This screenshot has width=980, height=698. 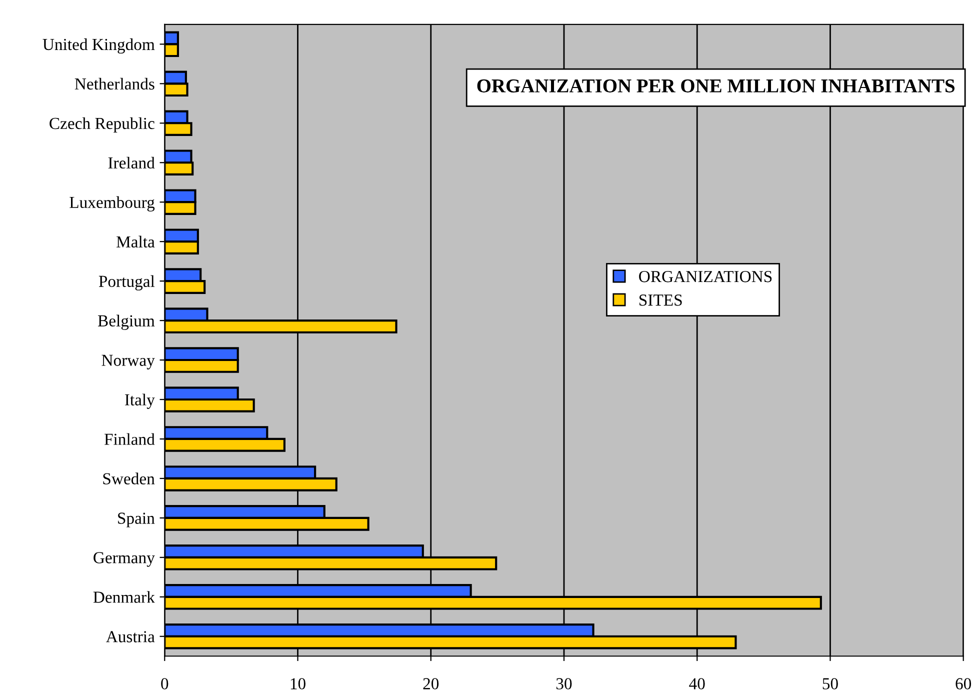 I want to click on y-tick-label: Sweden, so click(x=129, y=478).